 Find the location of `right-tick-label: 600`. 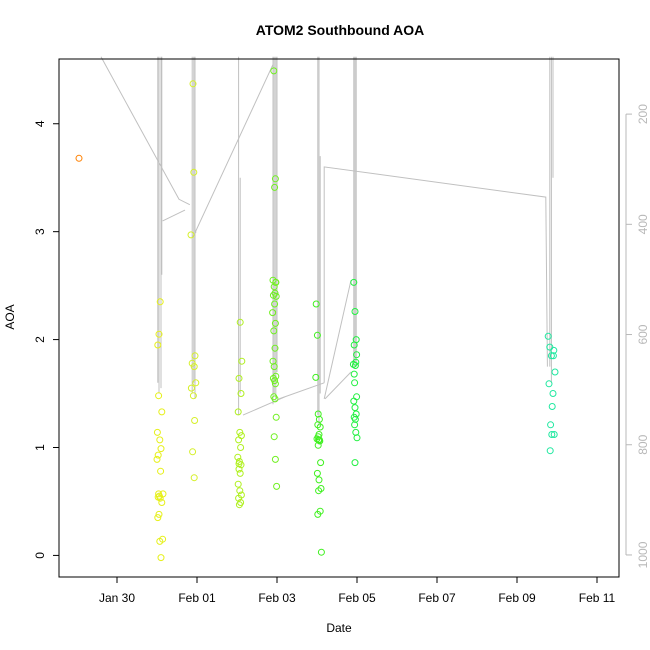

right-tick-label: 600 is located at coordinates (643, 334).